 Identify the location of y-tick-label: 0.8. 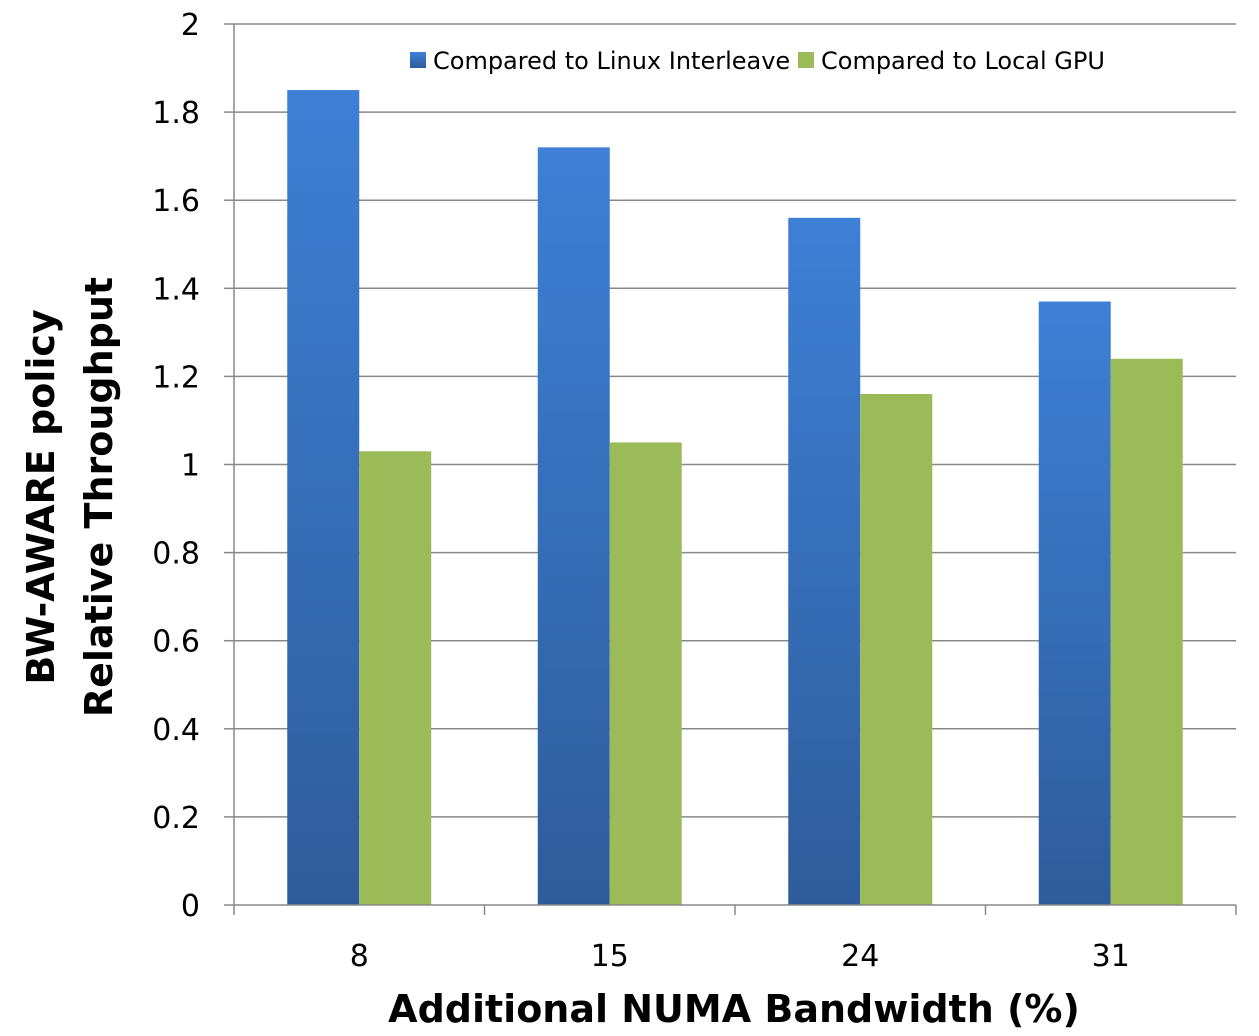
(176, 554).